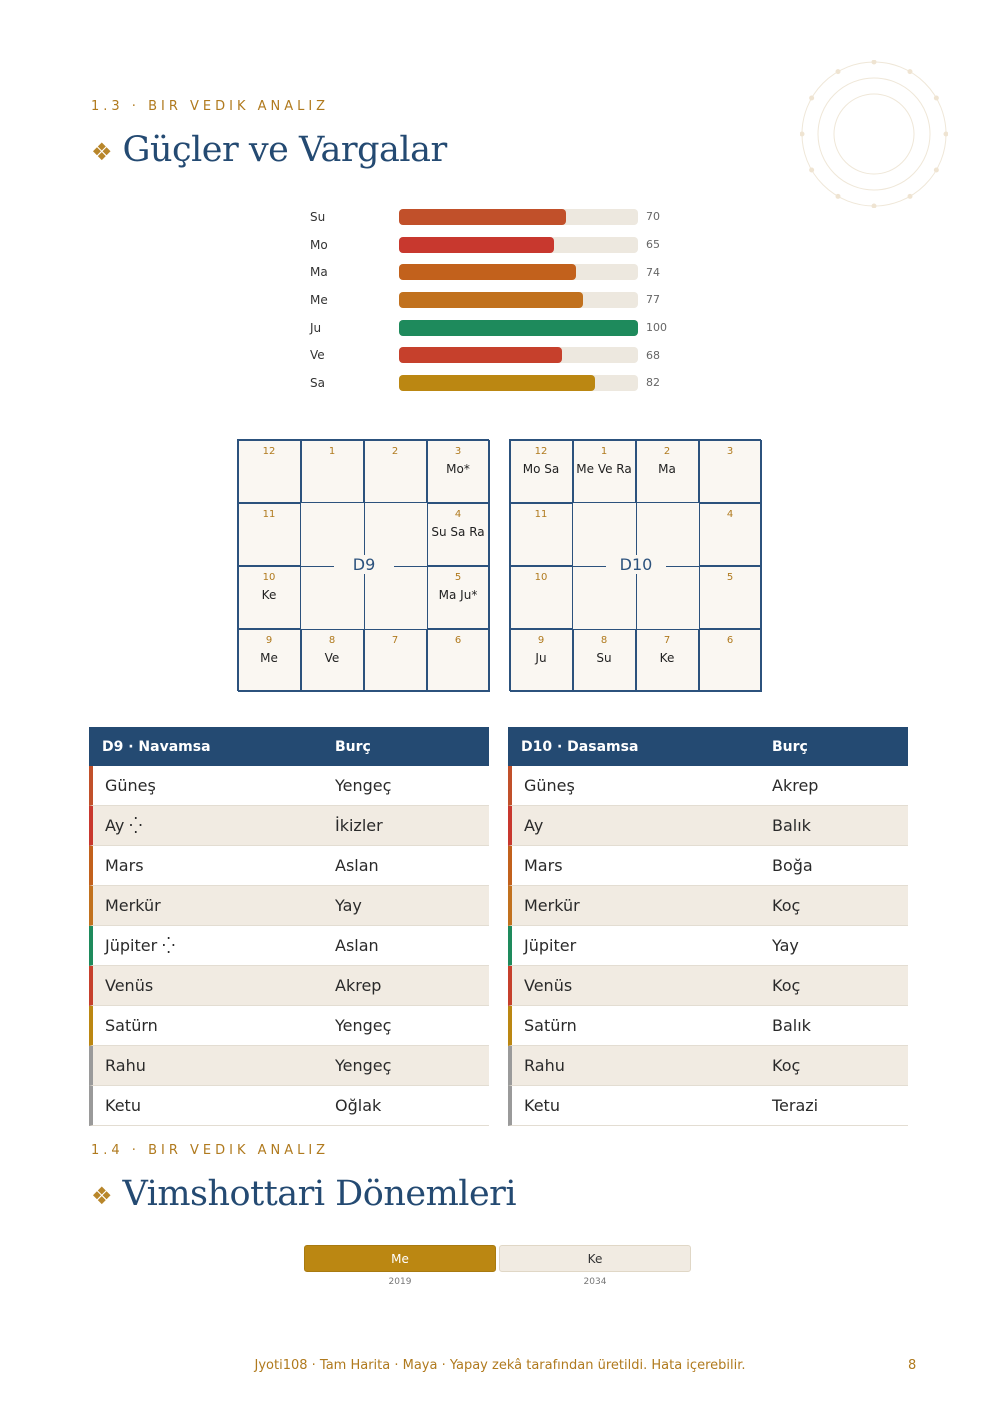  What do you see at coordinates (542, 1105) in the screenshot?
I see `table-cell-planet: Ketu` at bounding box center [542, 1105].